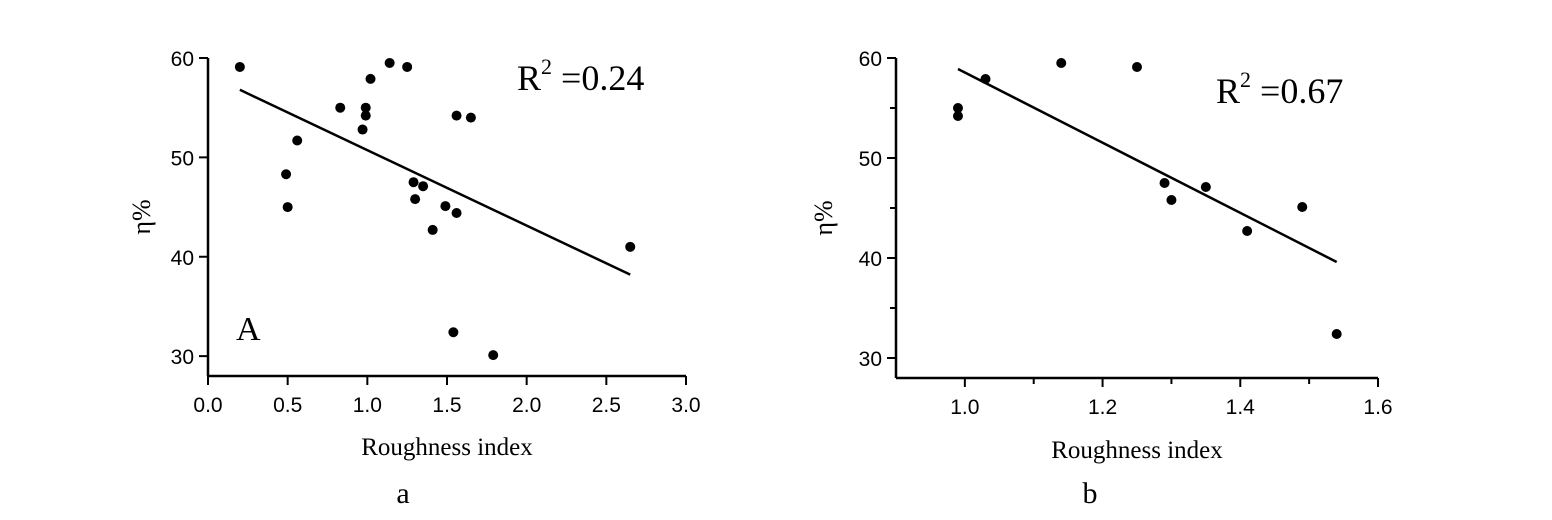 The image size is (1552, 520). What do you see at coordinates (1228, 91) in the screenshot?
I see `panel-b-r2-label: R` at bounding box center [1228, 91].